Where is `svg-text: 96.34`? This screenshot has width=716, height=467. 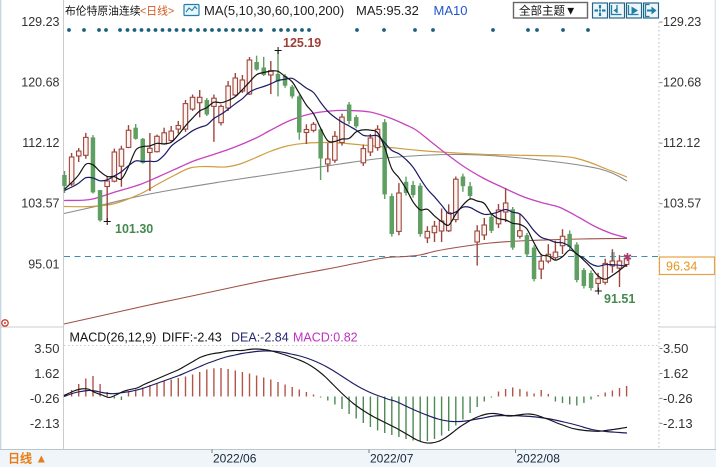 svg-text: 96.34 is located at coordinates (681, 267).